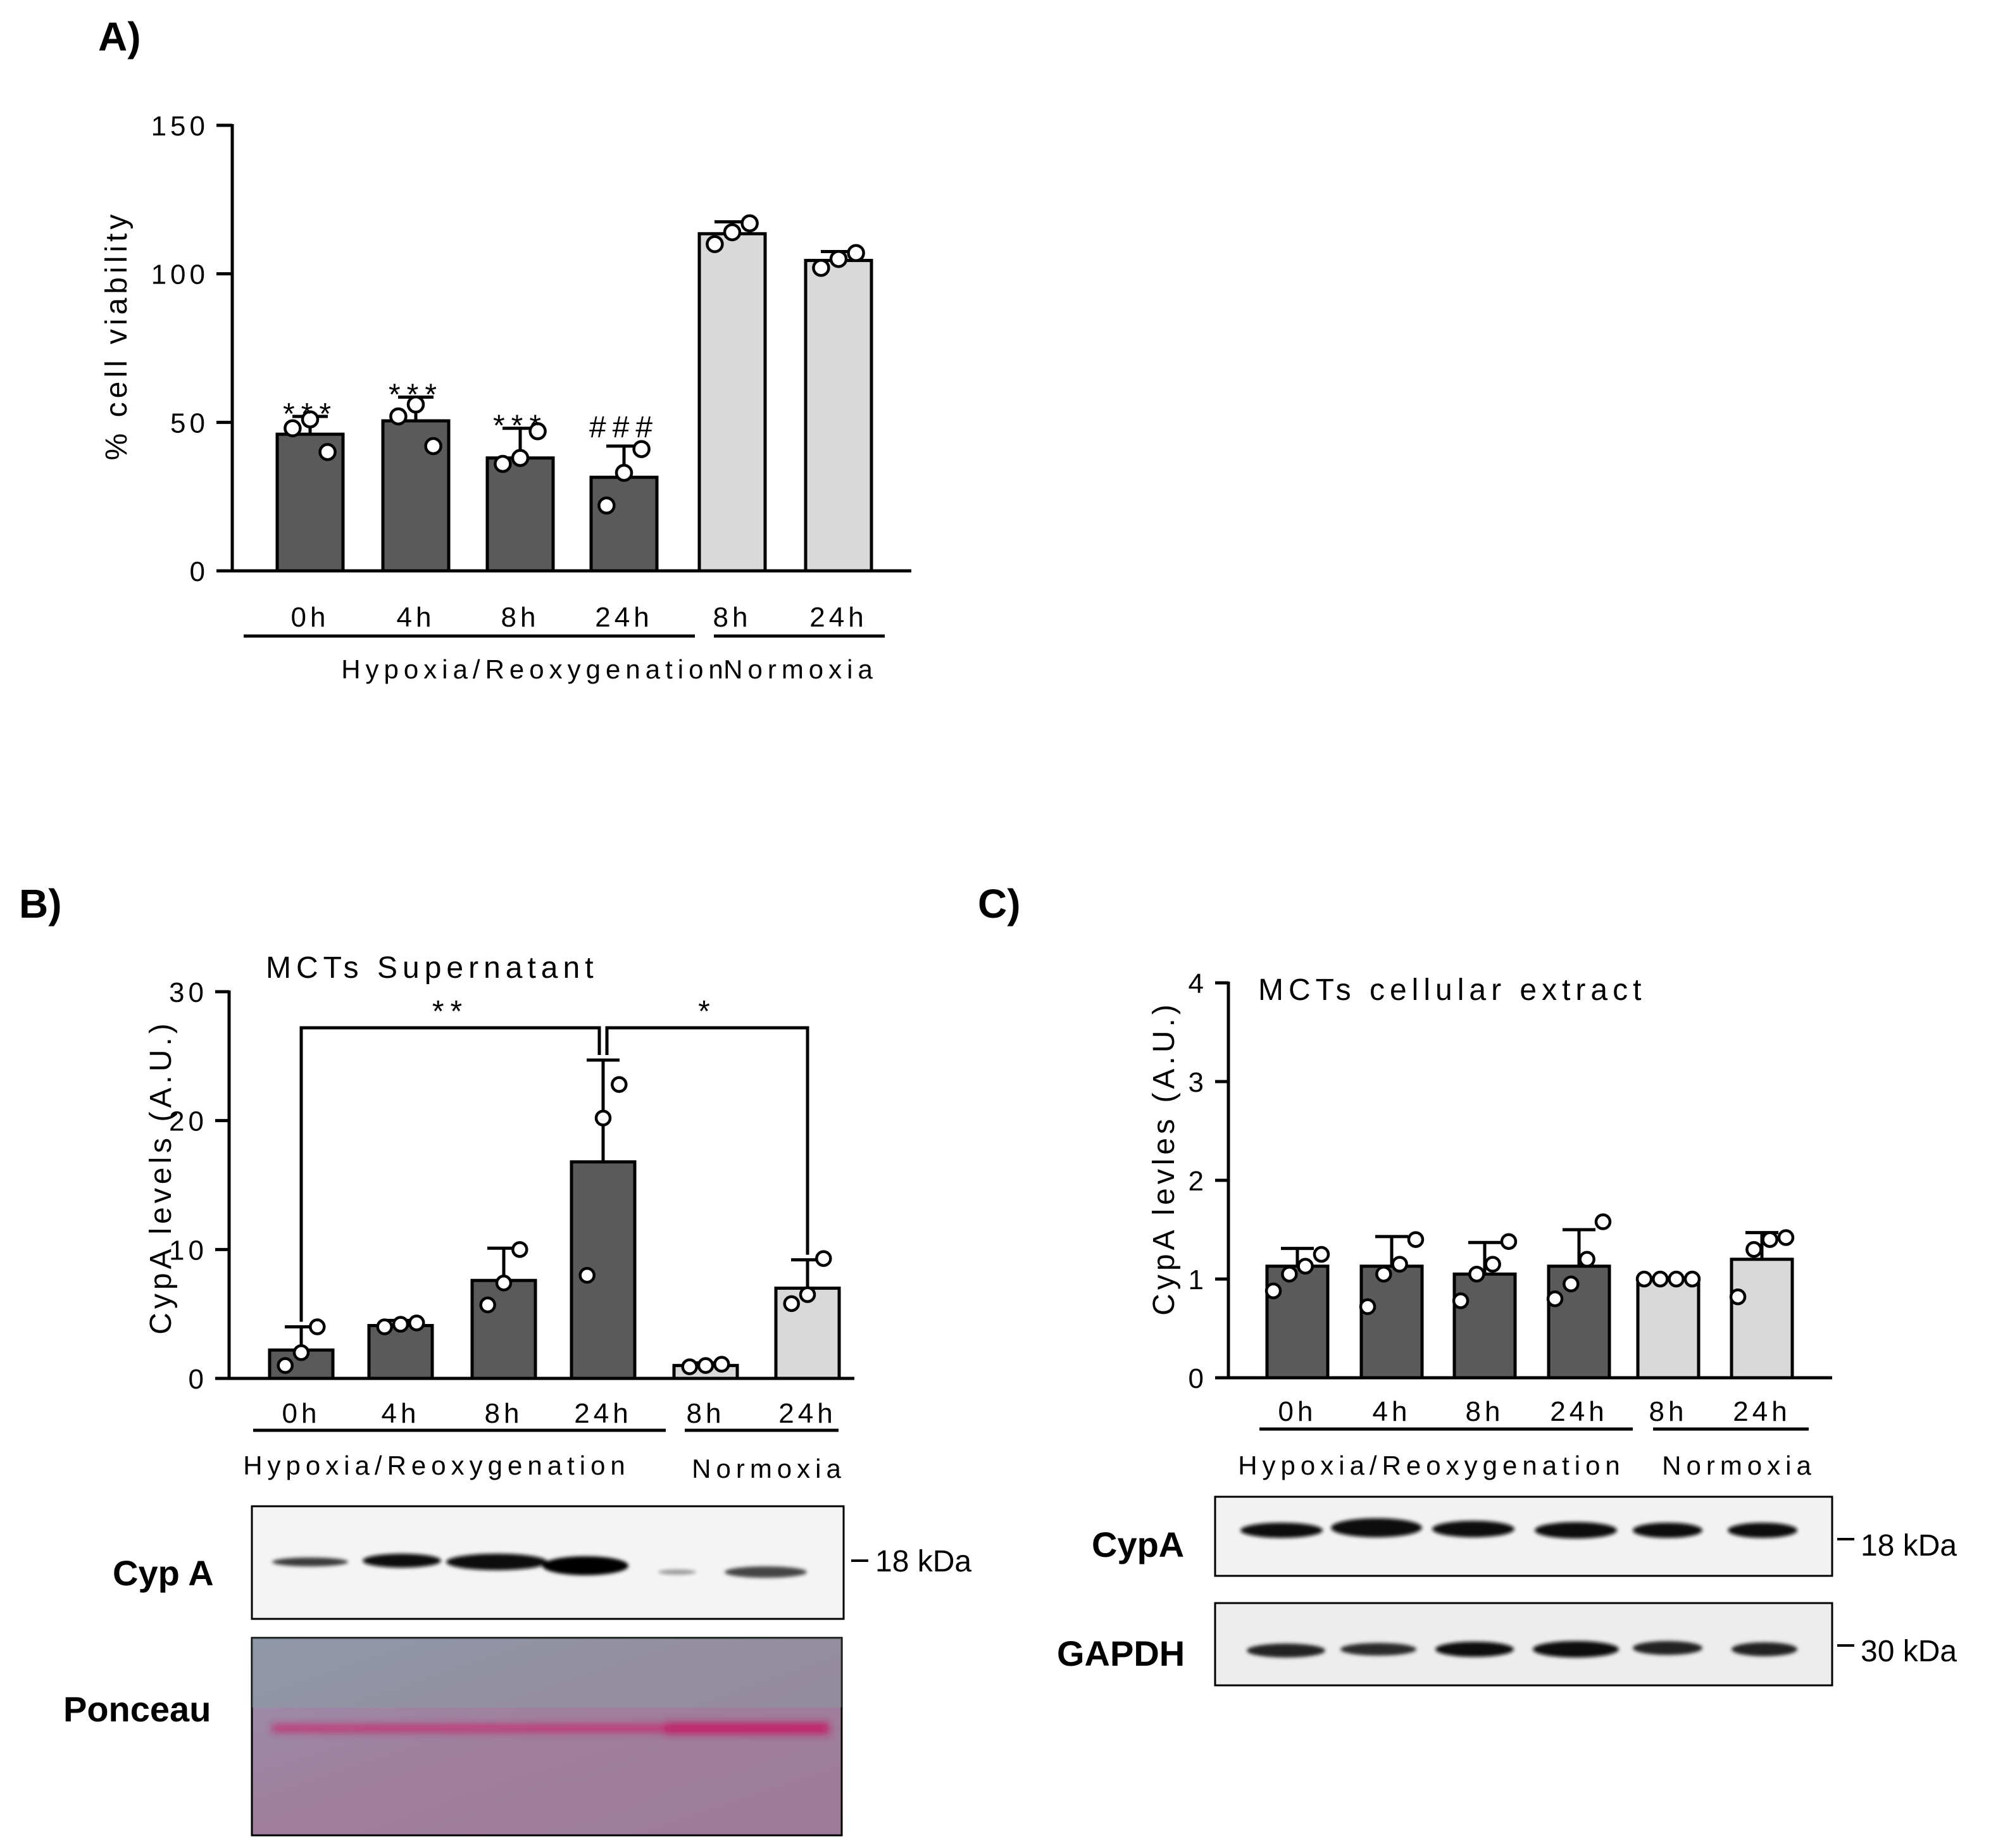 Image resolution: width=1991 pixels, height=1848 pixels. What do you see at coordinates (40, 904) in the screenshot?
I see `panel-label-b: B)` at bounding box center [40, 904].